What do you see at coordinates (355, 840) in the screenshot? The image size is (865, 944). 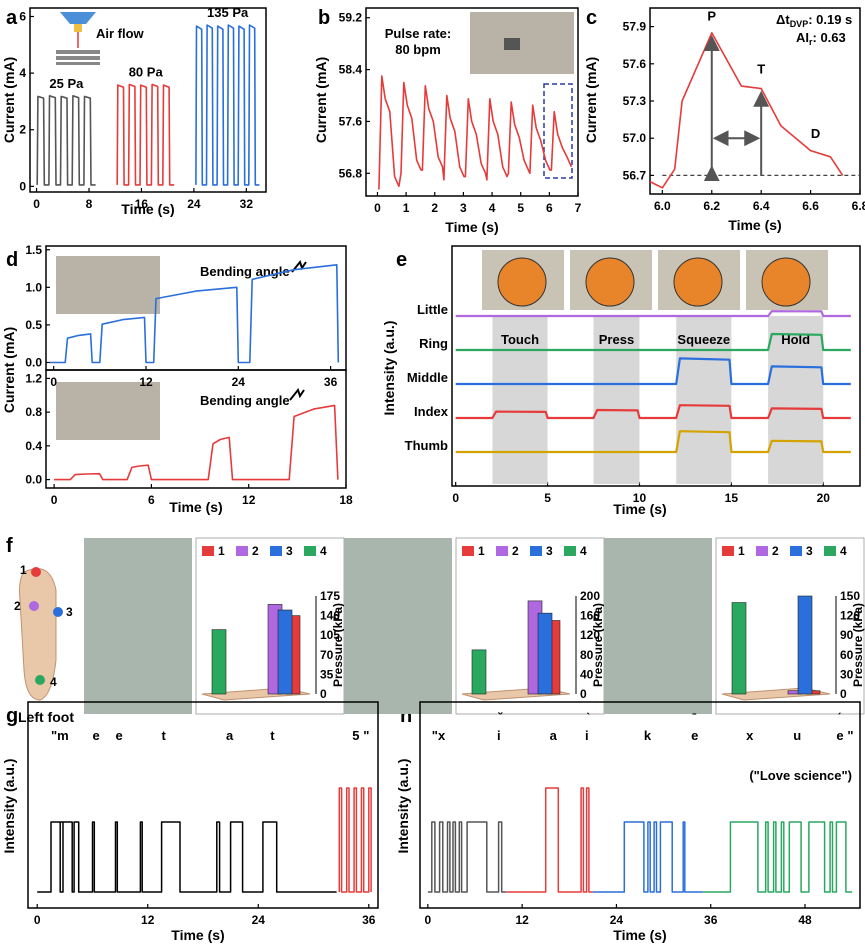 I see `chart-g-red-series` at bounding box center [355, 840].